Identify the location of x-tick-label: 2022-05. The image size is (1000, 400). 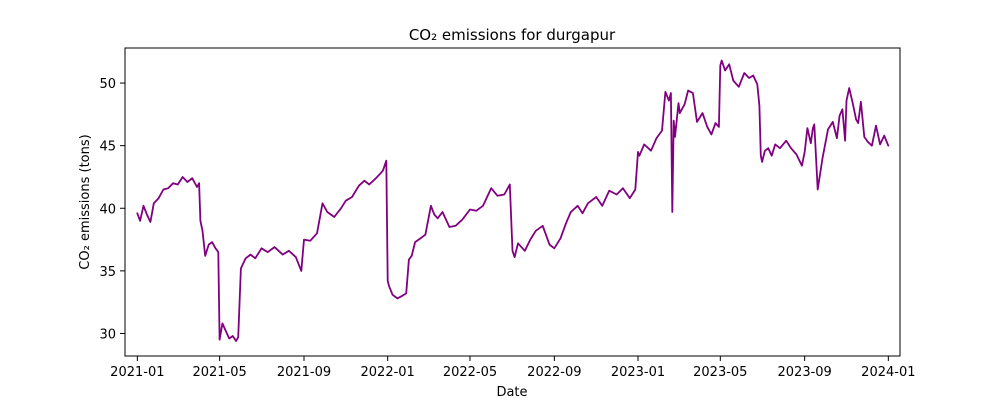
(470, 372).